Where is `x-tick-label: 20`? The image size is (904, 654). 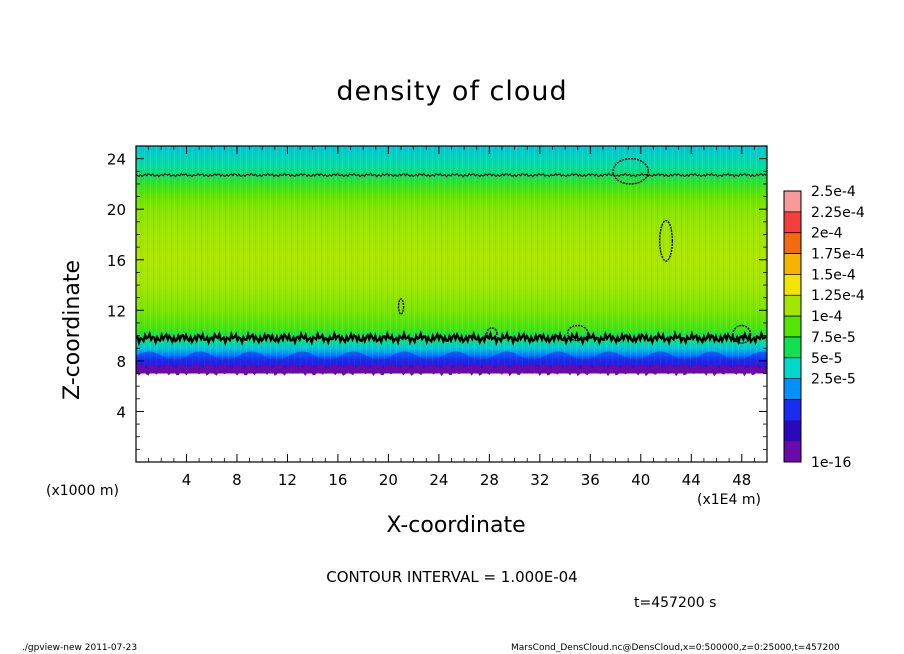 x-tick-label: 20 is located at coordinates (388, 480).